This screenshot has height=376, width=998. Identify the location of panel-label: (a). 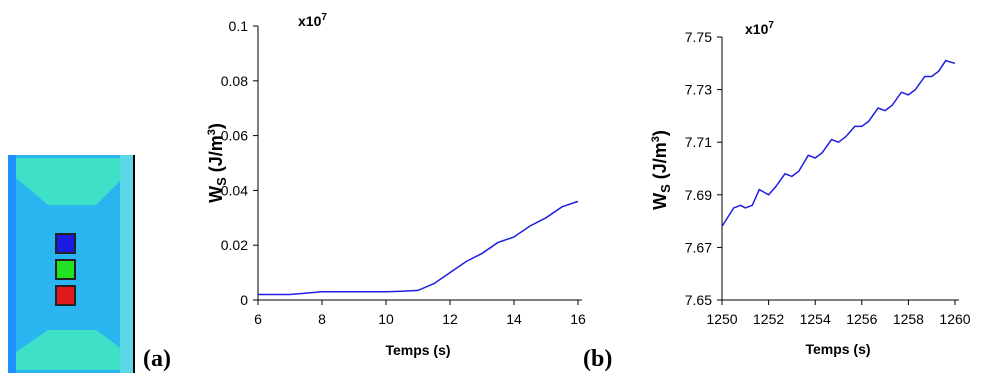
(157, 359).